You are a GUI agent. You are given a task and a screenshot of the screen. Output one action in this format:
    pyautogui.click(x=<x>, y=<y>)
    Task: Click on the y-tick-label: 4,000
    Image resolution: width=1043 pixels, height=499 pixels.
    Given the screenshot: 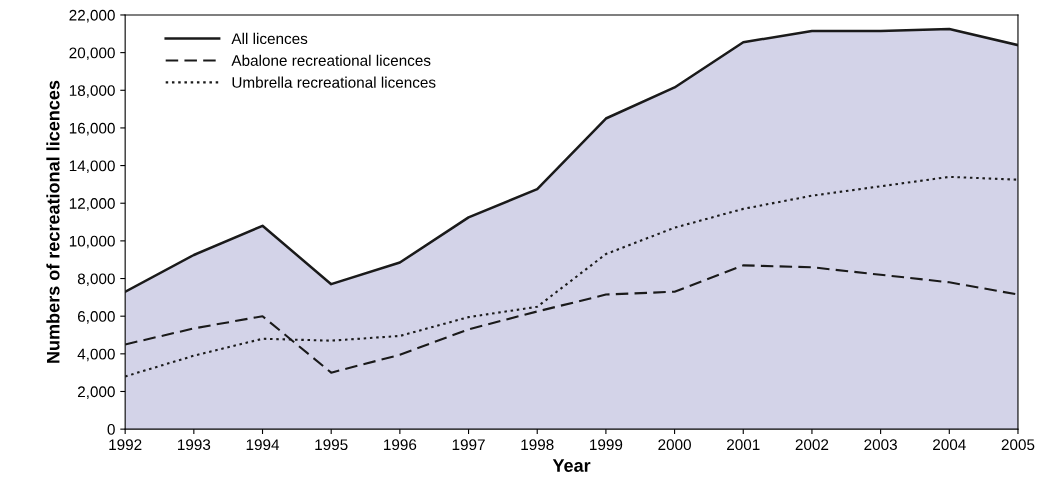 What is the action you would take?
    pyautogui.click(x=96, y=355)
    